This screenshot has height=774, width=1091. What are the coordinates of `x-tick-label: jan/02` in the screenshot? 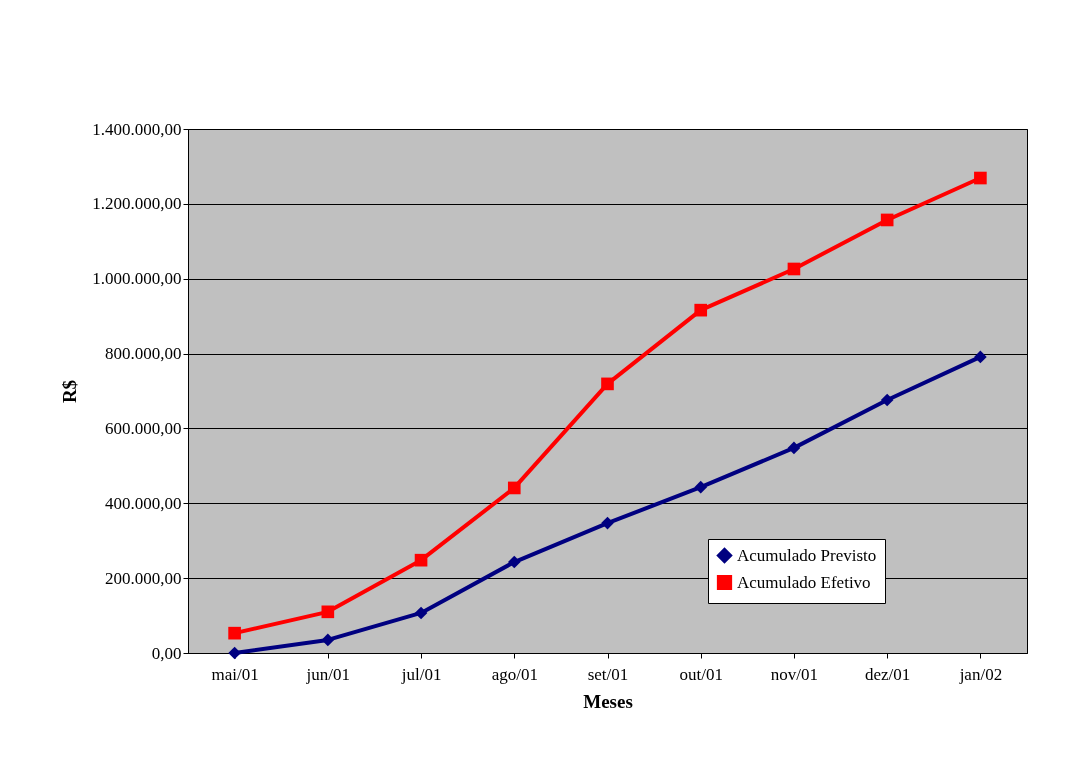 It's located at (980, 674).